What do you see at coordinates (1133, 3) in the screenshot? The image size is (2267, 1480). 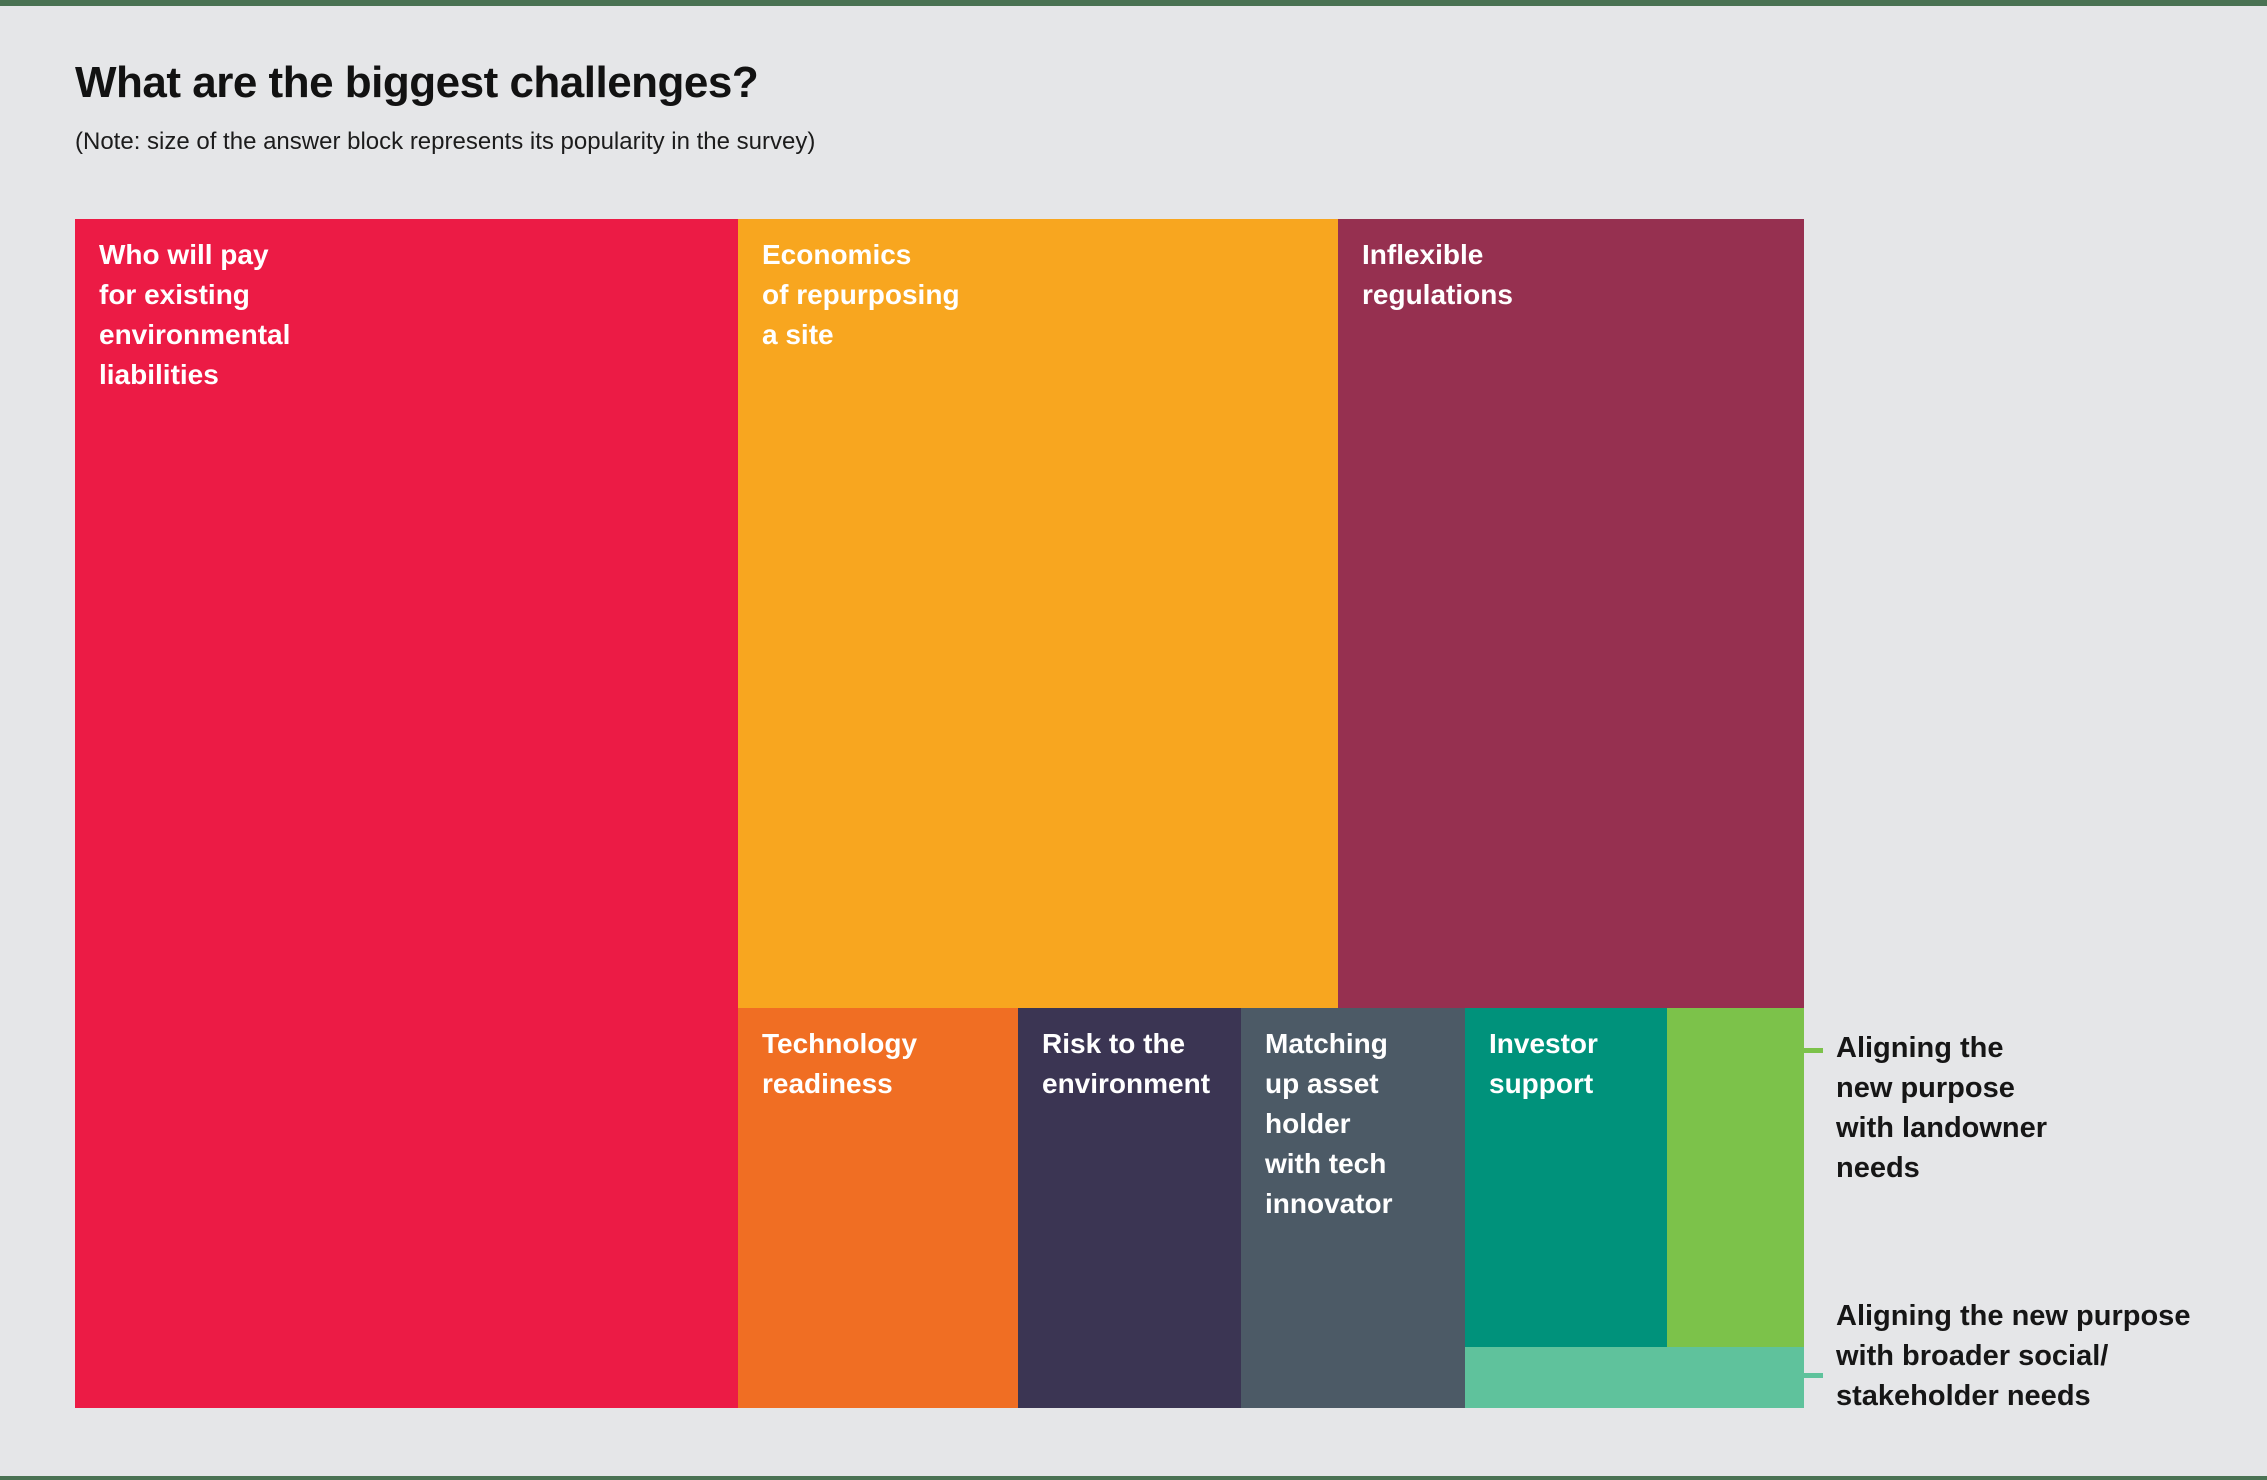 I see `top-frame-border` at bounding box center [1133, 3].